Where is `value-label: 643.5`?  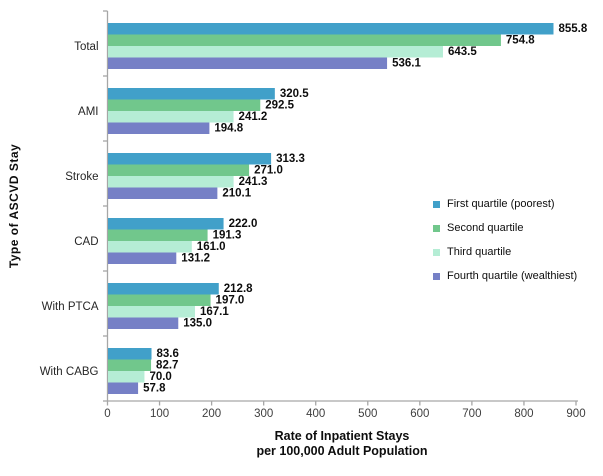
value-label: 643.5 is located at coordinates (462, 52).